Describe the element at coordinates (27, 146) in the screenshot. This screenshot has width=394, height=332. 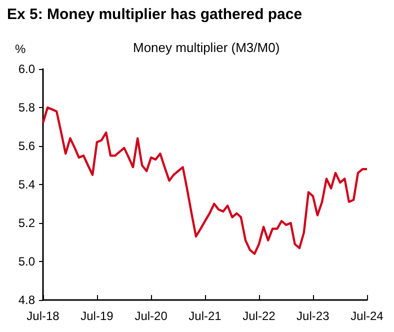
I see `y-tick-label: 5.6` at that location.